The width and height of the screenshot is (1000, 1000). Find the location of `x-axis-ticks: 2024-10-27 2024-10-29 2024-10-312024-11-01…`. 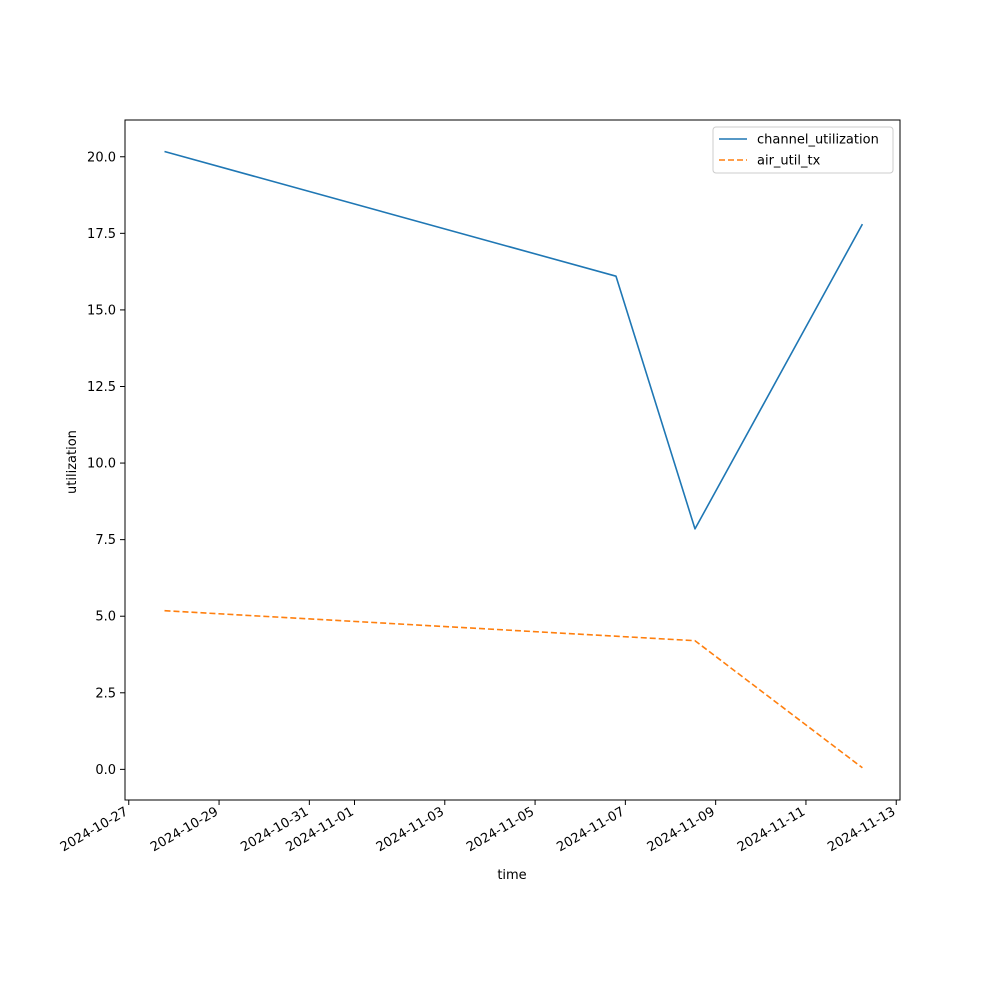

x-axis-ticks: 2024-10-27 2024-10-29 2024-10-312024-11-01… is located at coordinates (478, 827).